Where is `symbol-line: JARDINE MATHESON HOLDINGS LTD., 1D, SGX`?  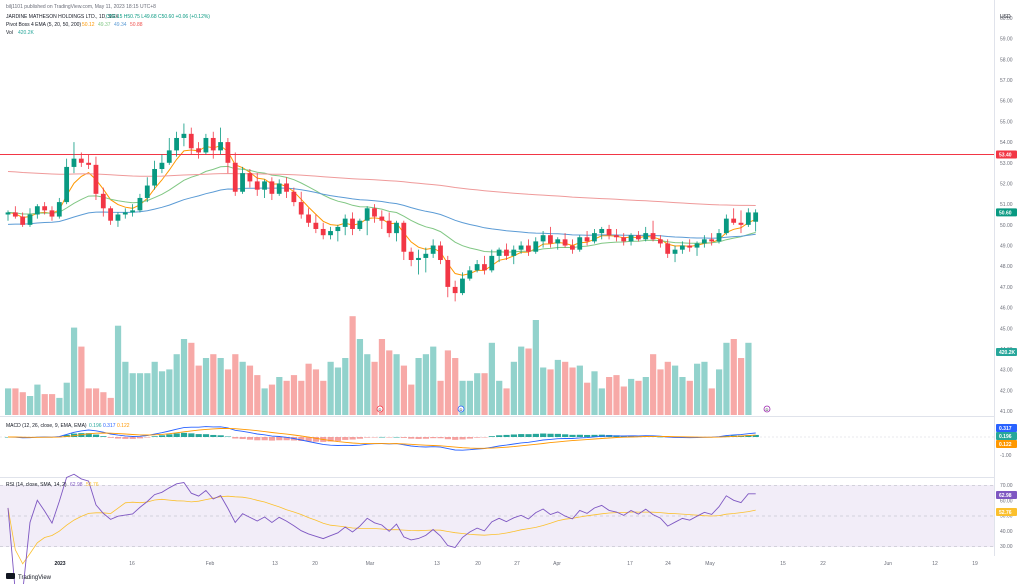
symbol-line: JARDINE MATHESON HOLDINGS LTD., 1D, SGX is located at coordinates (62, 17).